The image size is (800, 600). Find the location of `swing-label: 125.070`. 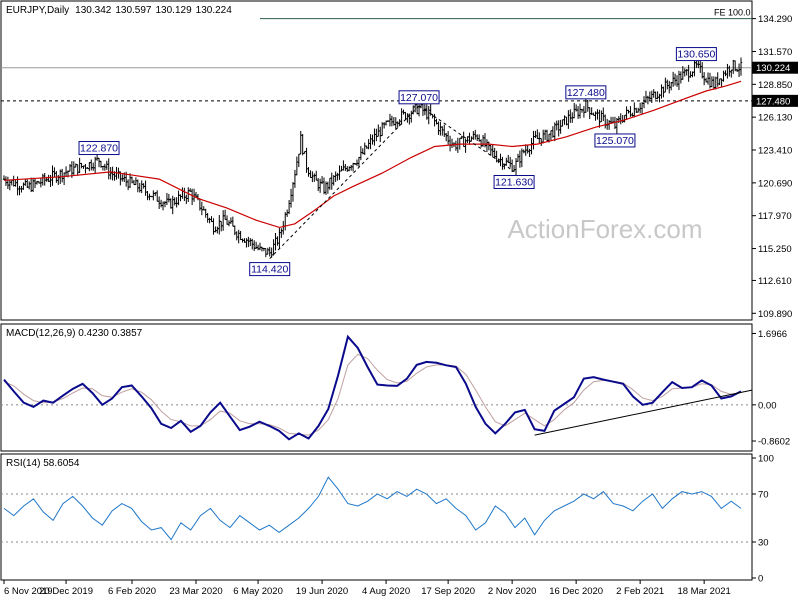

swing-label: 125.070 is located at coordinates (615, 140).